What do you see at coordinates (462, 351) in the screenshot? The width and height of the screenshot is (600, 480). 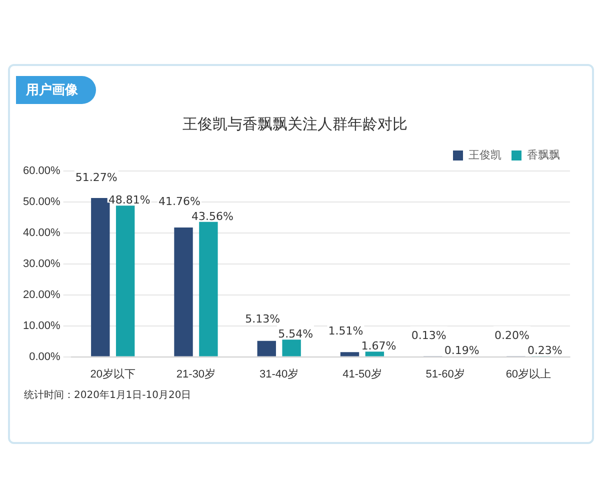 I see `data-label: 0.19%` at bounding box center [462, 351].